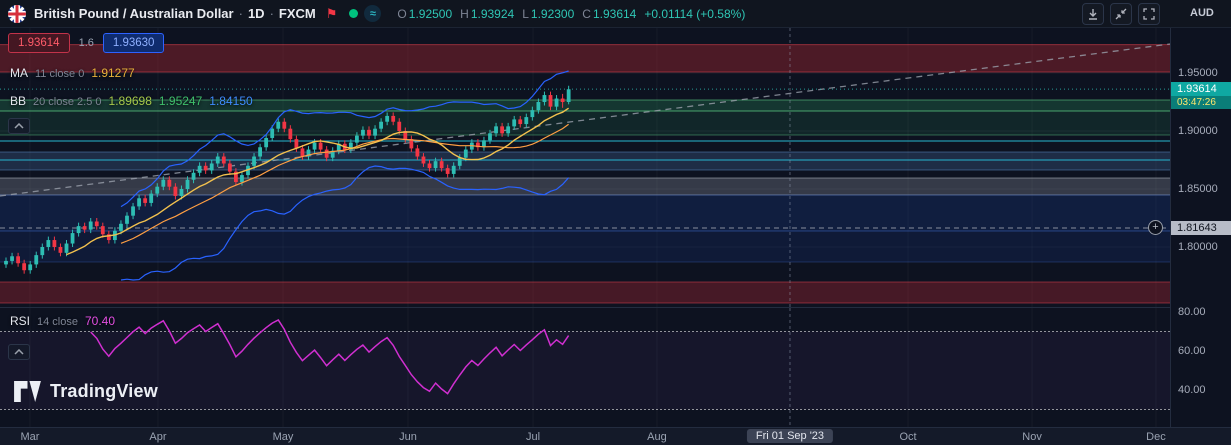 The height and width of the screenshot is (445, 1231). What do you see at coordinates (113, 73) in the screenshot?
I see `ma-value: 1.91277` at bounding box center [113, 73].